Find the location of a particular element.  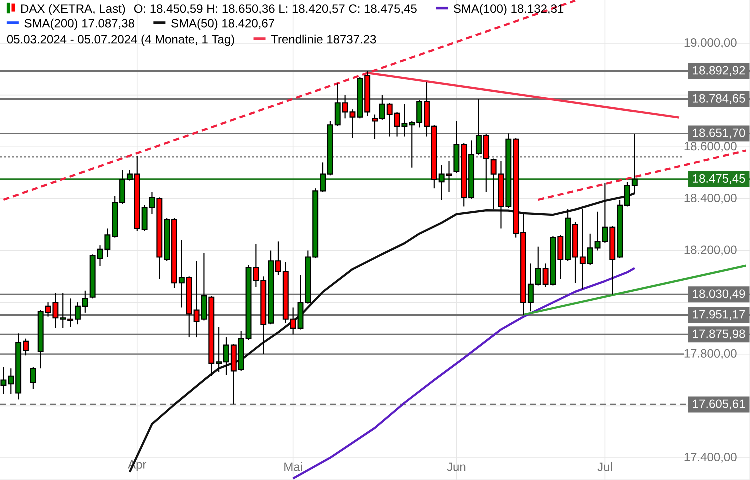

ref-line-label: 18.892,92 is located at coordinates (719, 71).